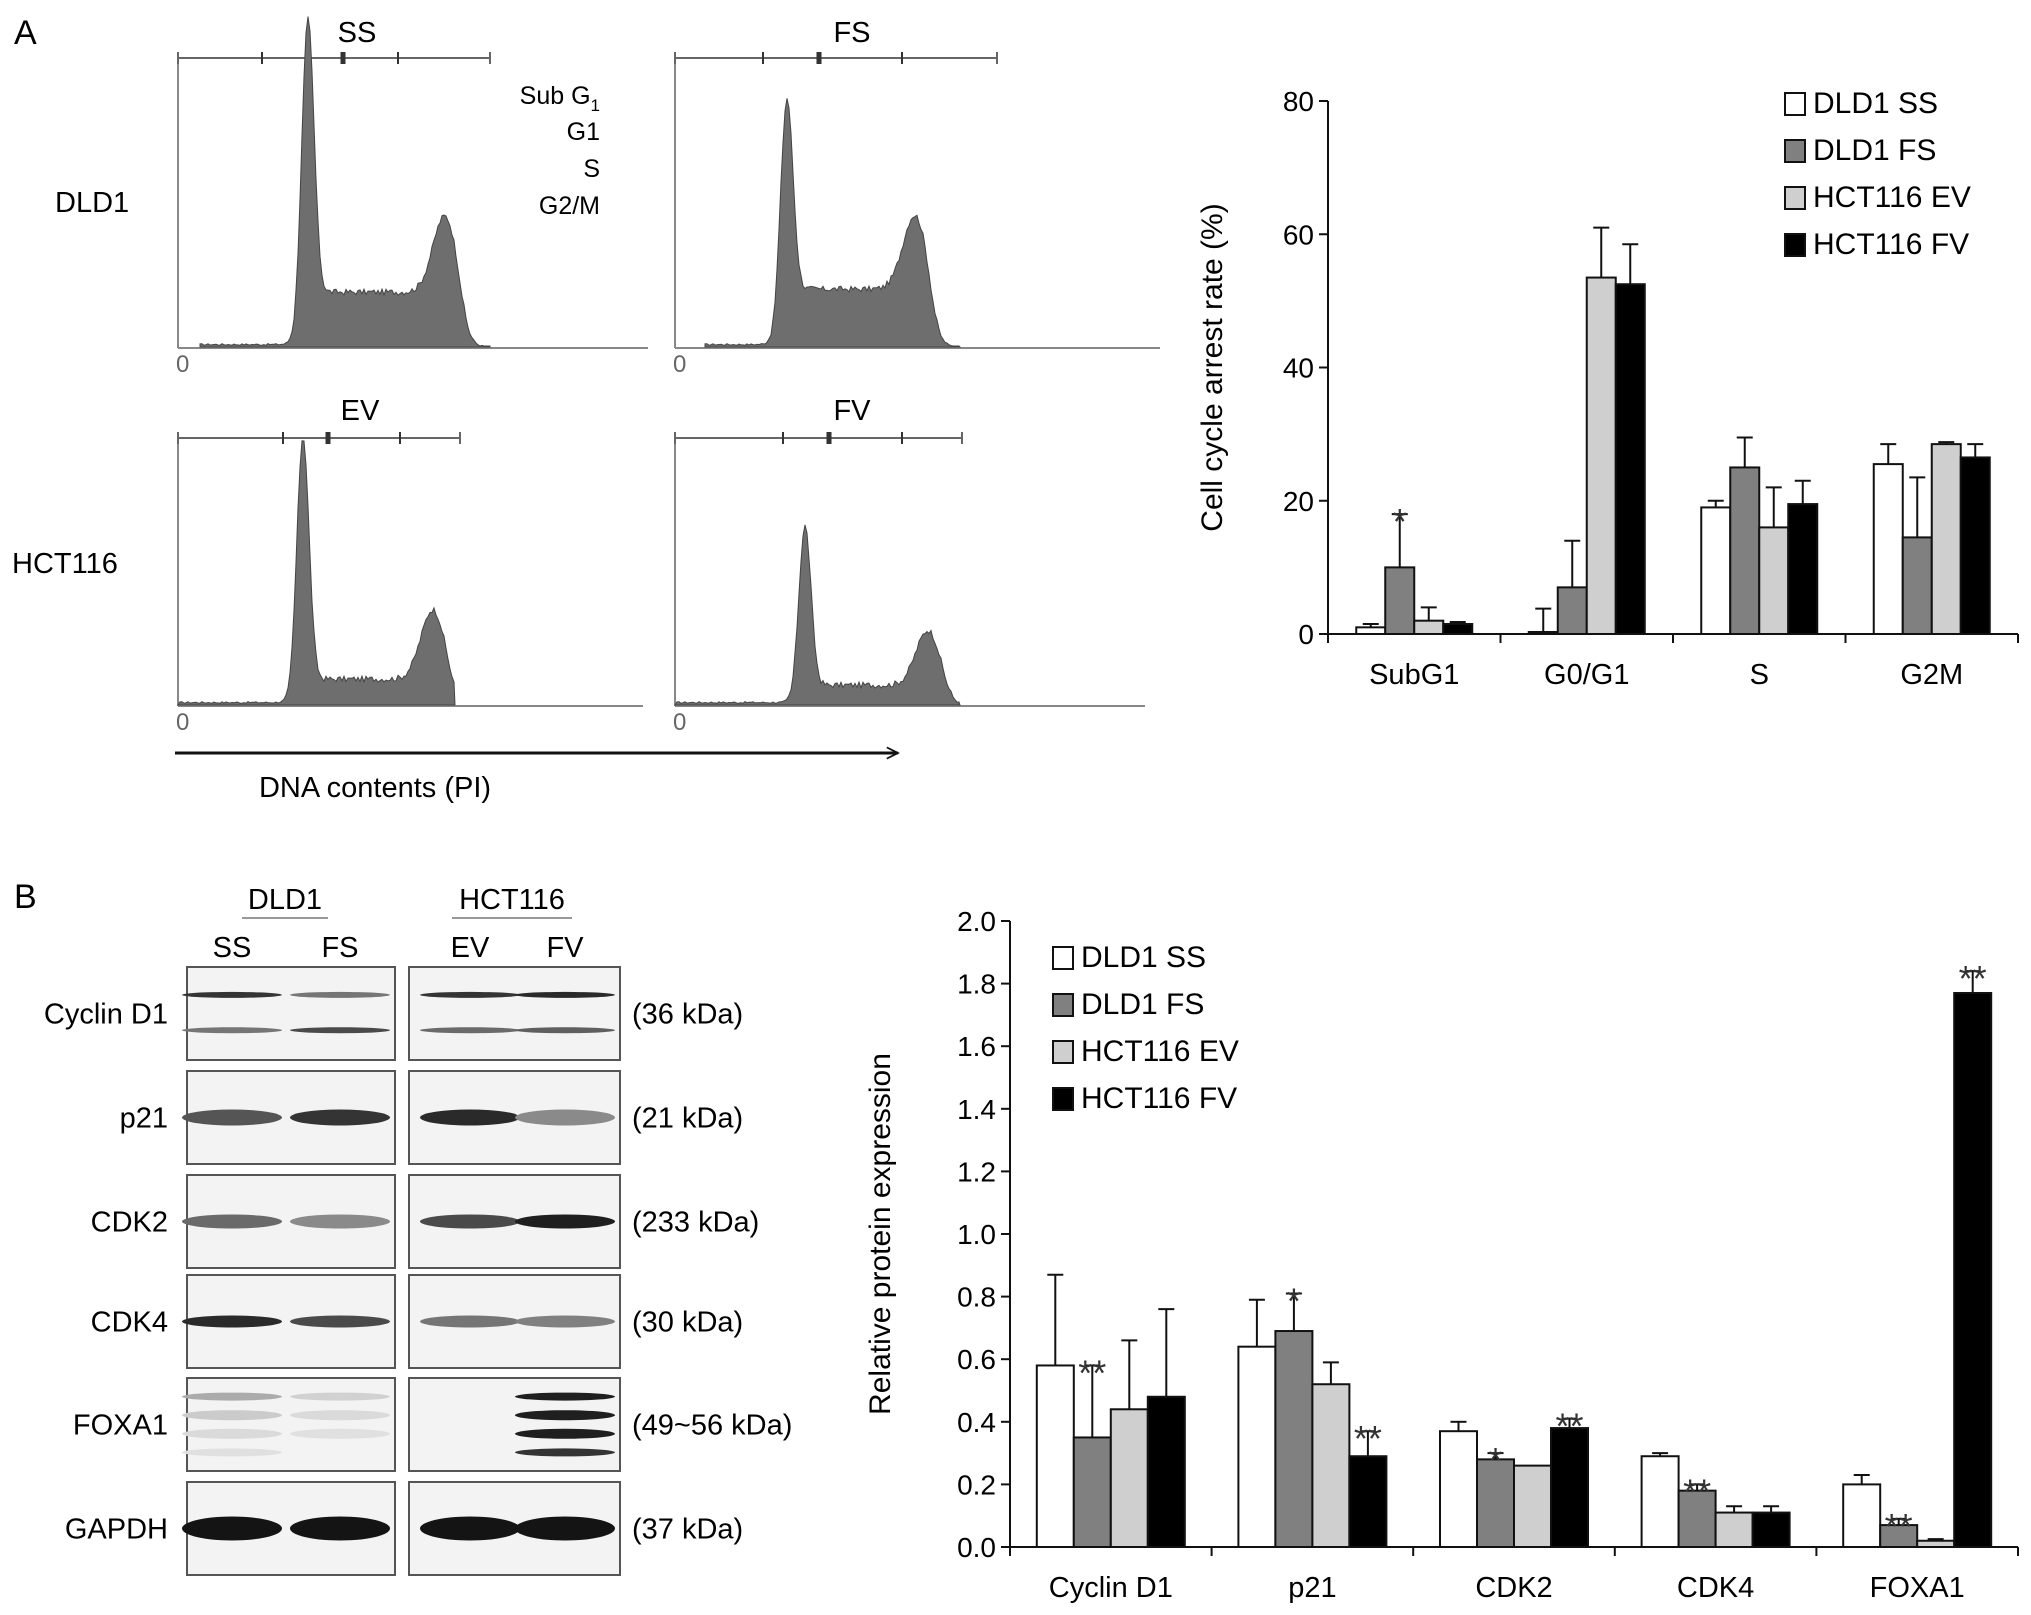  Describe the element at coordinates (1306, 634) in the screenshot. I see `y-tick-label: 0` at that location.